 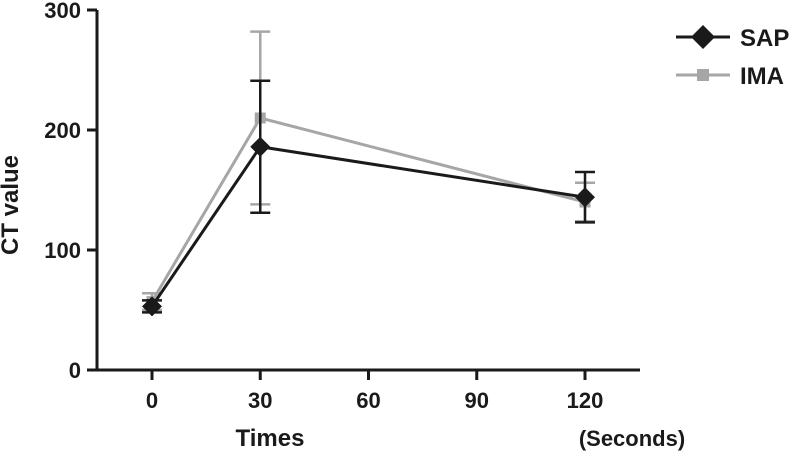 I want to click on x-axis-unit-label: (Seconds), so click(x=632, y=438).